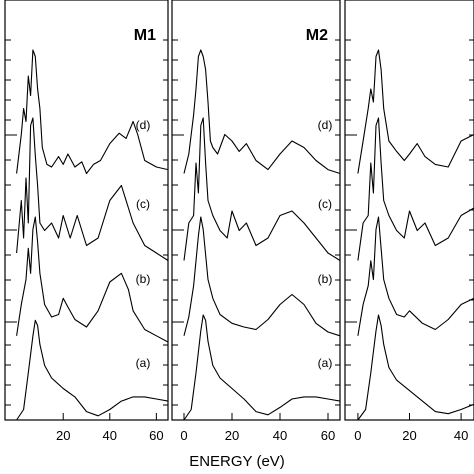  I want to click on panel-title: M2, so click(317, 35).